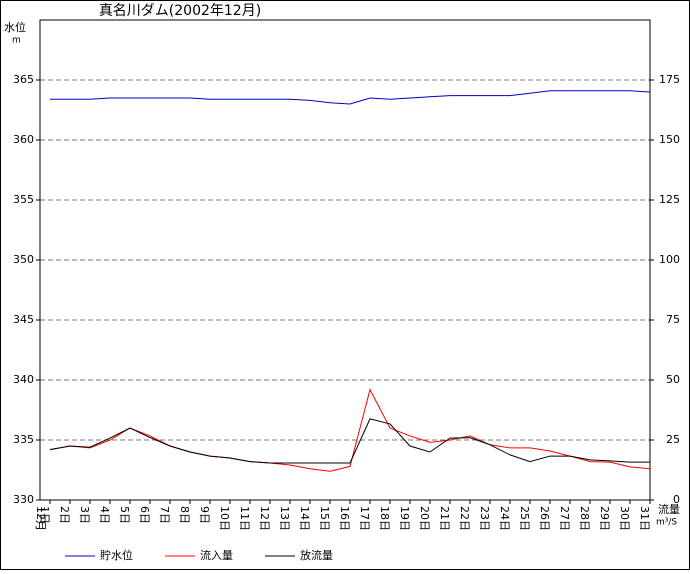  What do you see at coordinates (180, 11) in the screenshot?
I see `chart-title: 真名川ダム(2002年12月)` at bounding box center [180, 11].